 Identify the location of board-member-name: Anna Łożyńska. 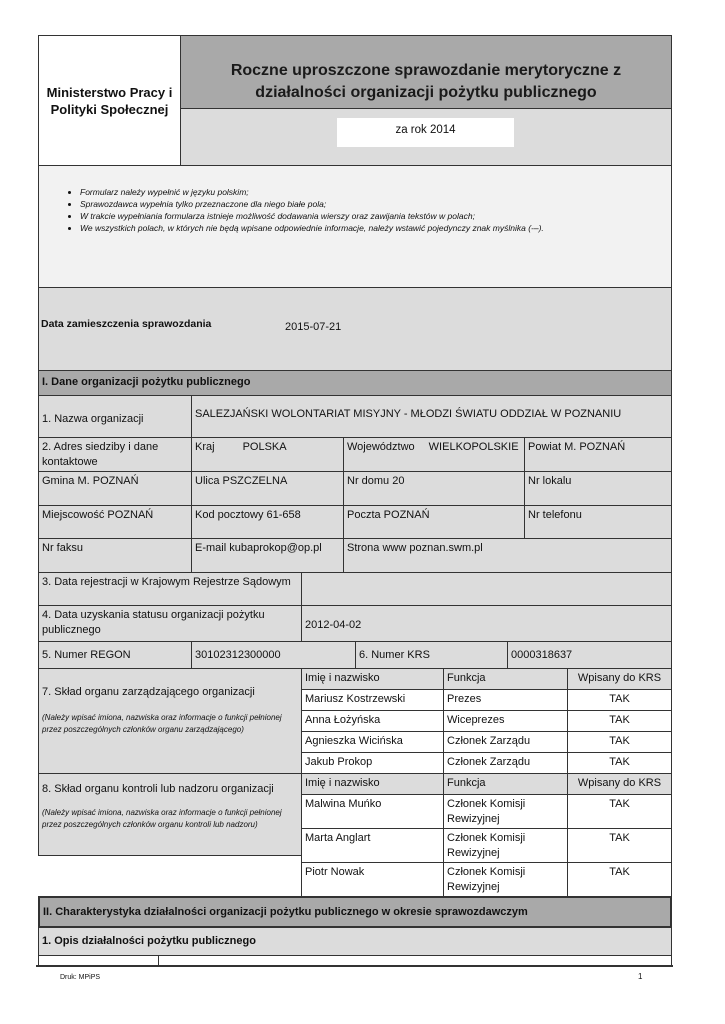
(372, 721).